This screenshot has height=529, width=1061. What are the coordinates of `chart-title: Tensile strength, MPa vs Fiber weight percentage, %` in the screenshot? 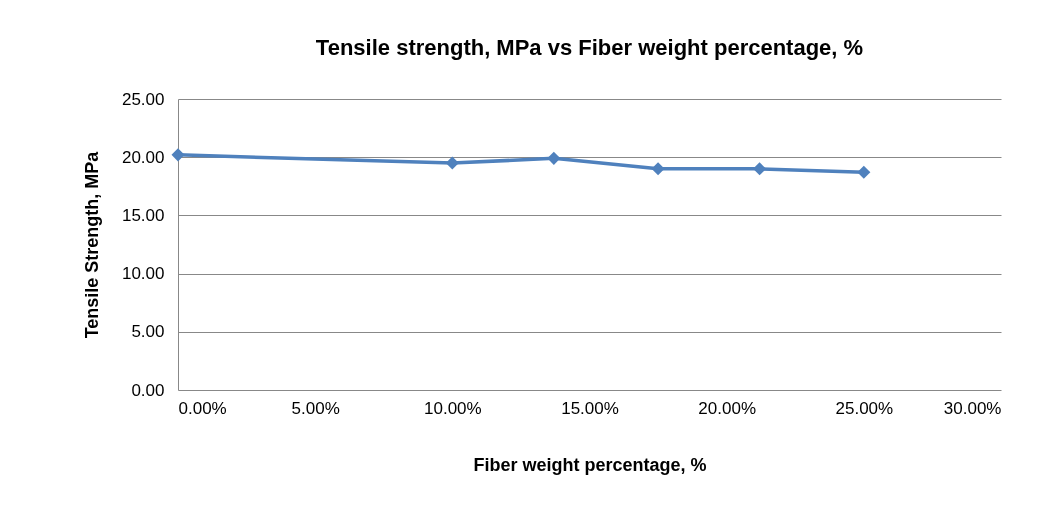 It's located at (589, 47).